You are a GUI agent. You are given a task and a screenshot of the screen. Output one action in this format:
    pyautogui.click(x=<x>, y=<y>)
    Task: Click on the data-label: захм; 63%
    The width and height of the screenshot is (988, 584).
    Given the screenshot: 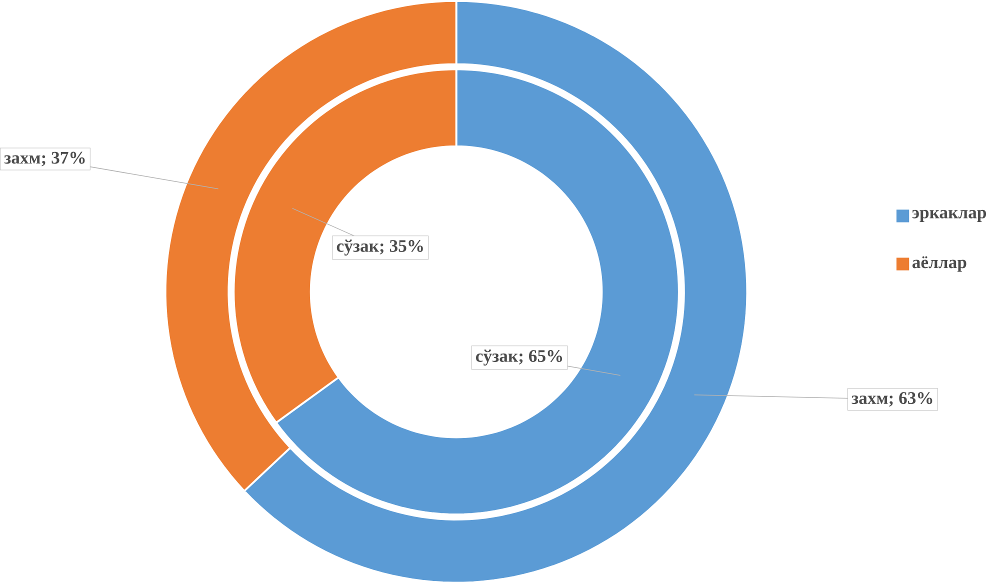 What is the action you would take?
    pyautogui.click(x=892, y=399)
    